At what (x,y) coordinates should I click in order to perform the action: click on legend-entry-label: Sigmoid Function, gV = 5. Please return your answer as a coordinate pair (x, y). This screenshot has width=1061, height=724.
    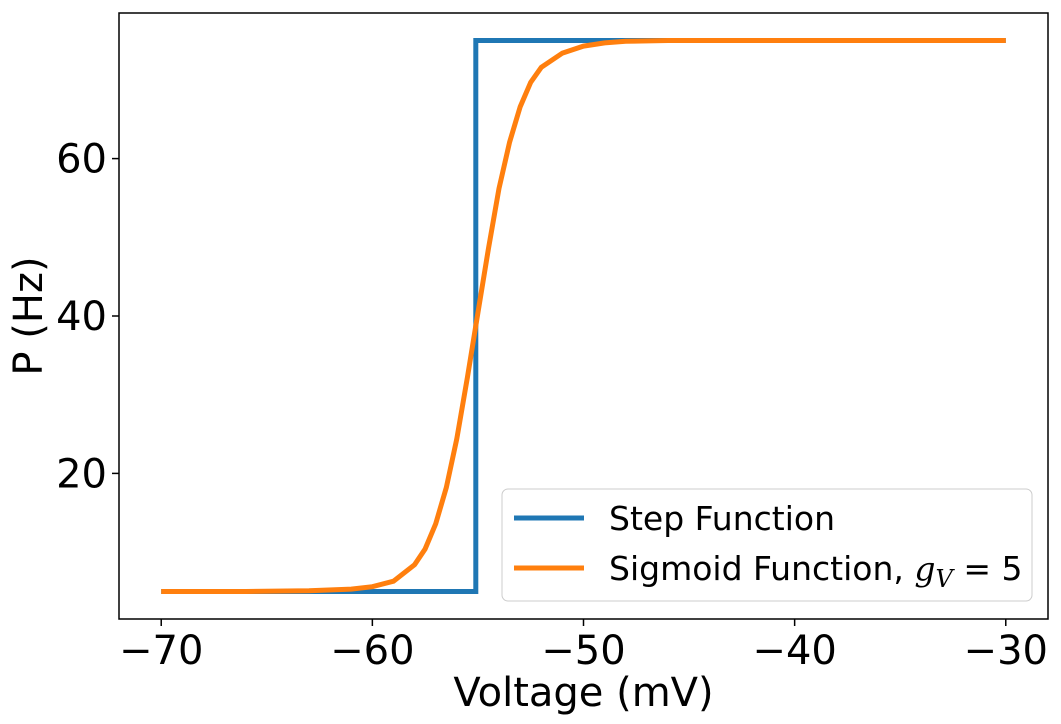
    Looking at the image, I should click on (815, 571).